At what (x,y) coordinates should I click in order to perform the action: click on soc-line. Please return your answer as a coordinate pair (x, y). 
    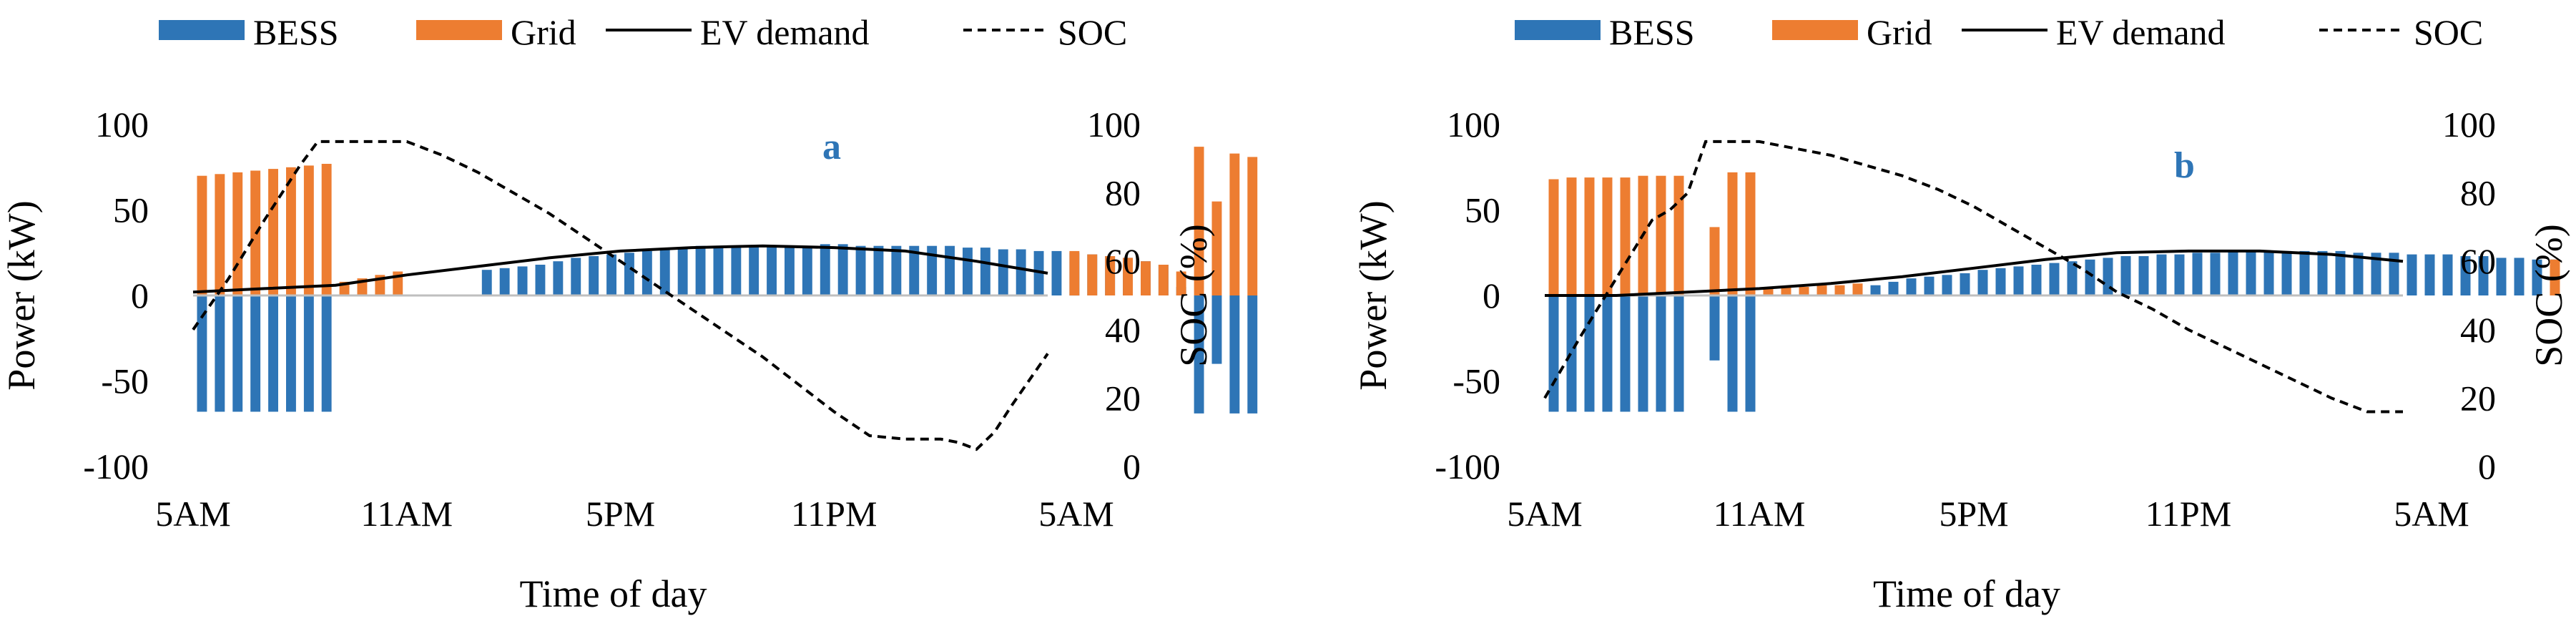
    Looking at the image, I should click on (1973, 277).